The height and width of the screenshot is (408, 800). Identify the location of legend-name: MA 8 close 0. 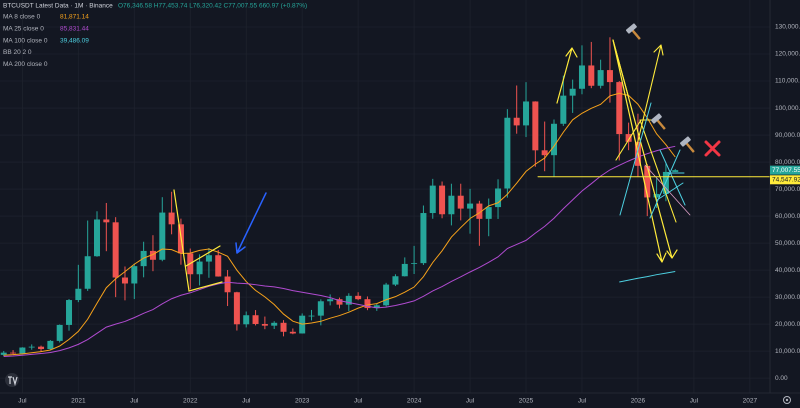
(22, 17).